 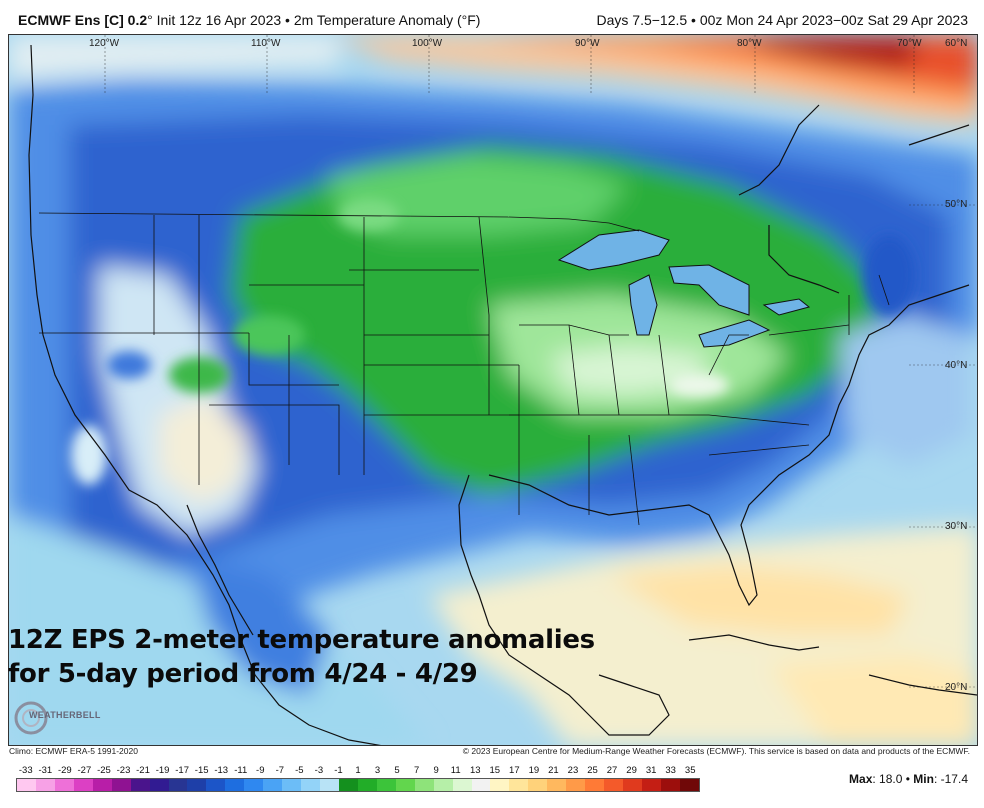 I want to click on min-value: : -17.4, so click(x=950, y=779).